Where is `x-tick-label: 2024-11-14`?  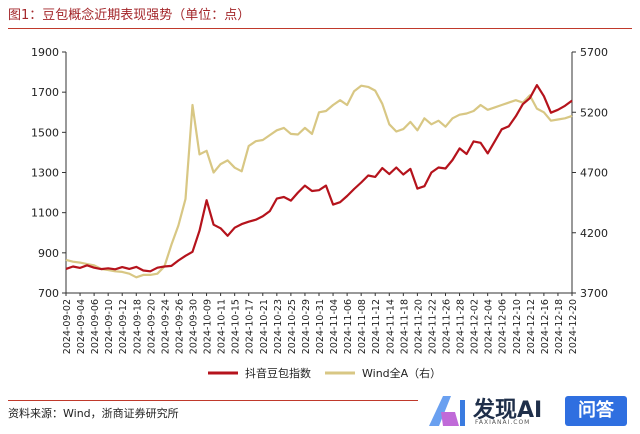
x-tick-label: 2024-11-14 is located at coordinates (390, 326).